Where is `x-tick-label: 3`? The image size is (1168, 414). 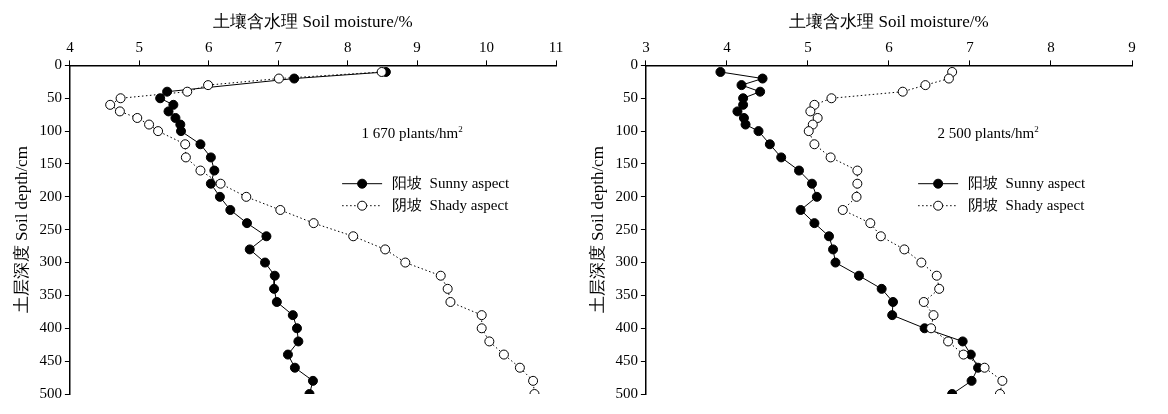
x-tick-label: 3 is located at coordinates (646, 47).